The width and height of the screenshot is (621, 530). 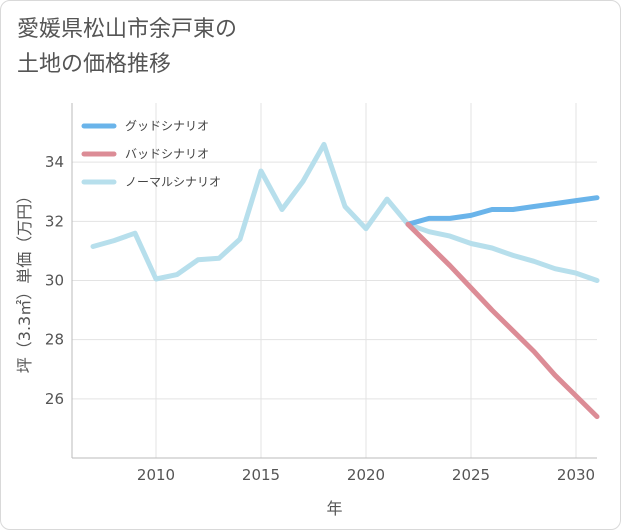 I want to click on y-tick-label-26: 26, so click(x=54, y=399).